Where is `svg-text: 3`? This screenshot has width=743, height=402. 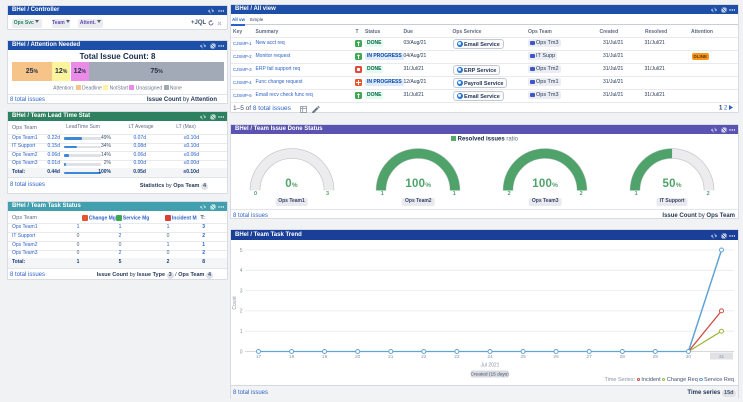
svg-text: 3 is located at coordinates (241, 291).